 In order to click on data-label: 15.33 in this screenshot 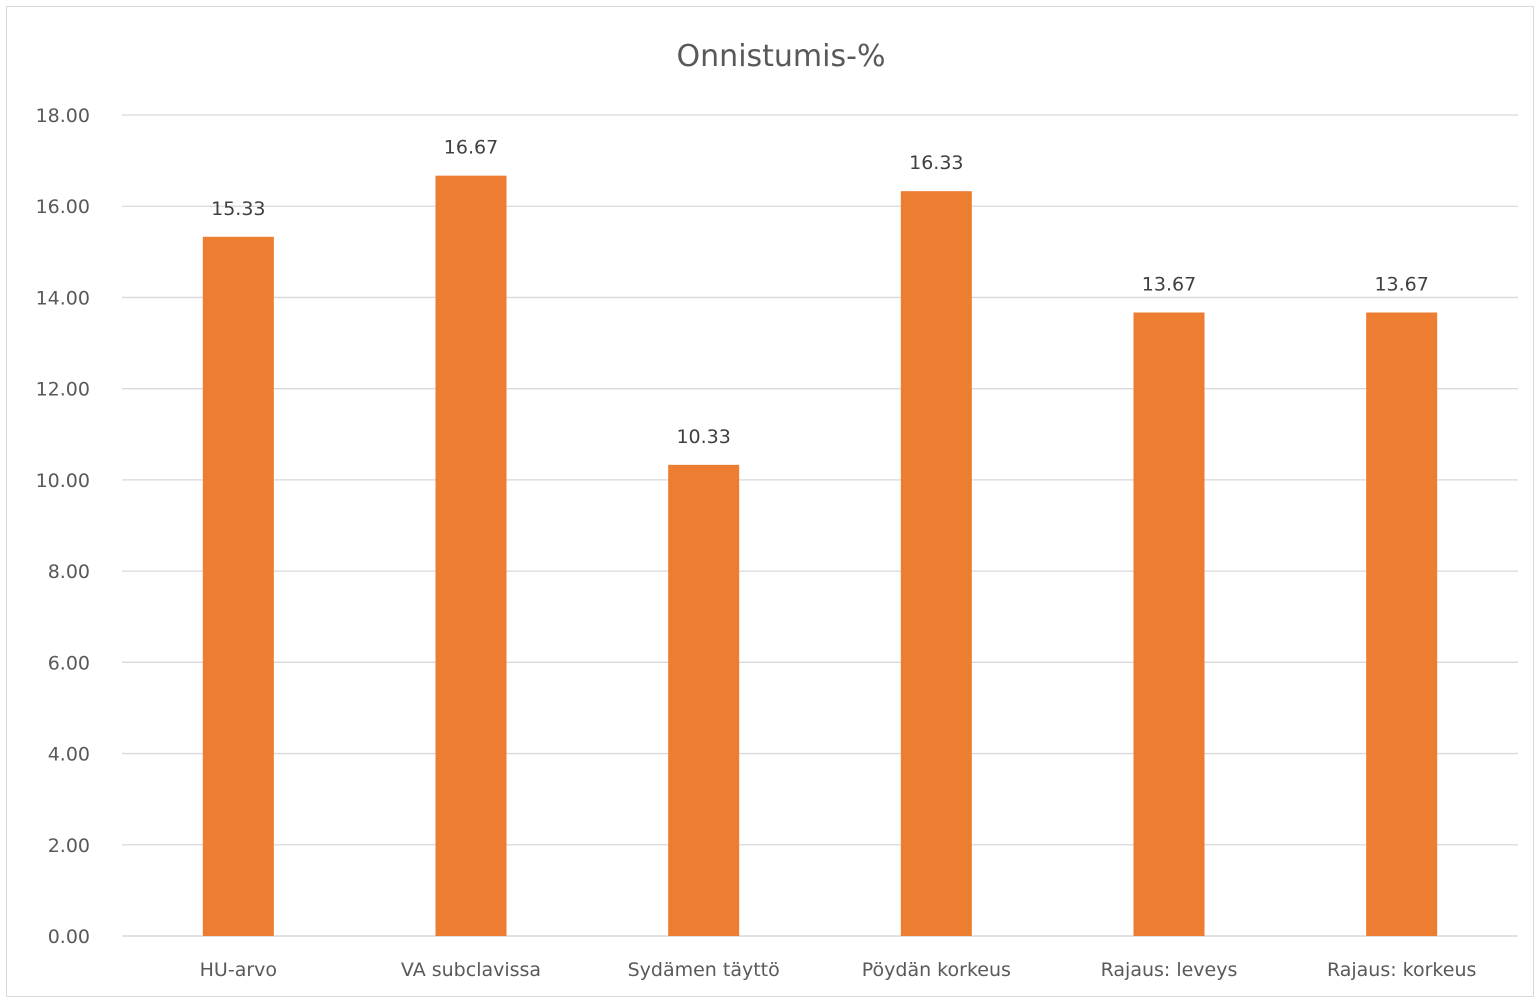, I will do `click(238, 209)`.